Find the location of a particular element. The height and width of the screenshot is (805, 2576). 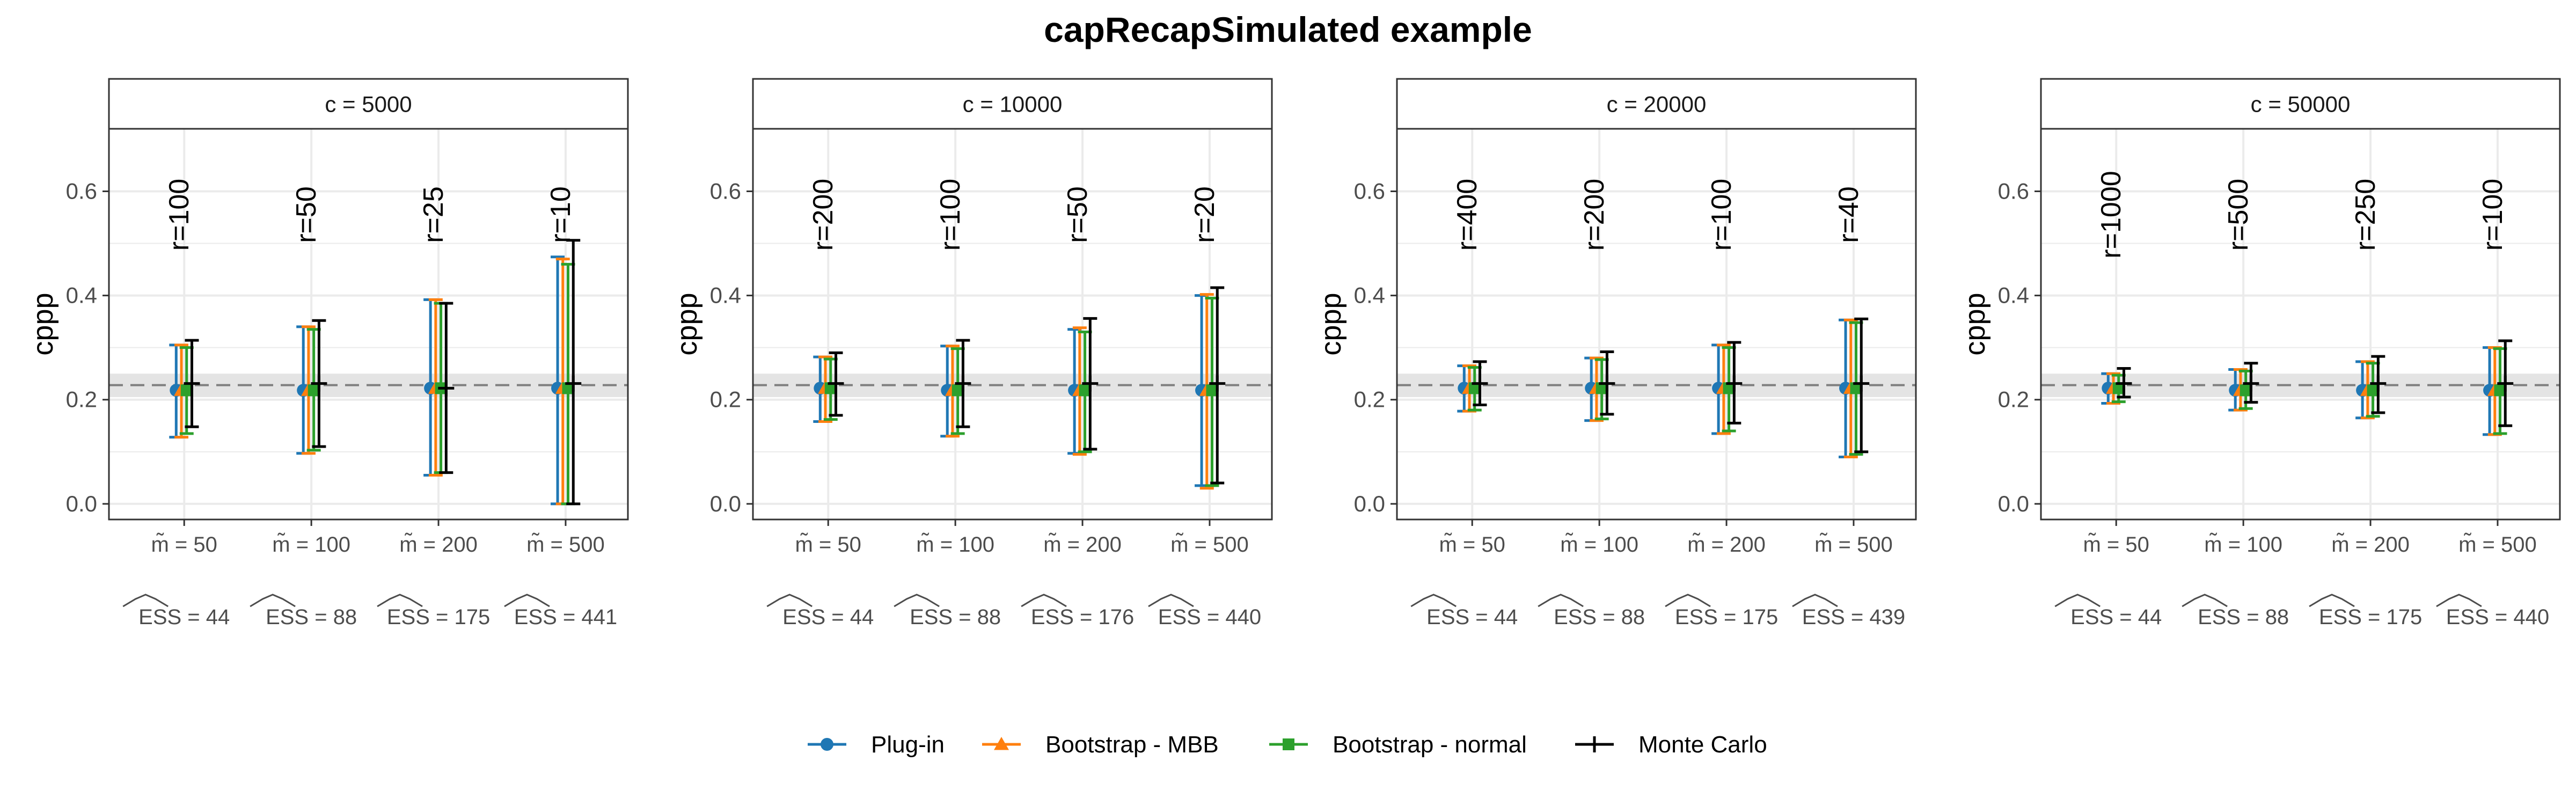

chart-title: capRecapSimulated example is located at coordinates (1288, 29).